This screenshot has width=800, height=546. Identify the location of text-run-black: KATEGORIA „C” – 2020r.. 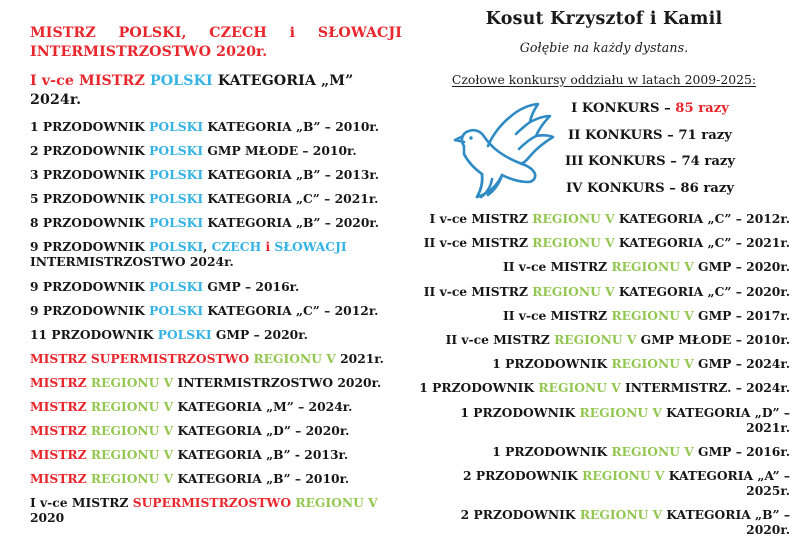
(702, 291).